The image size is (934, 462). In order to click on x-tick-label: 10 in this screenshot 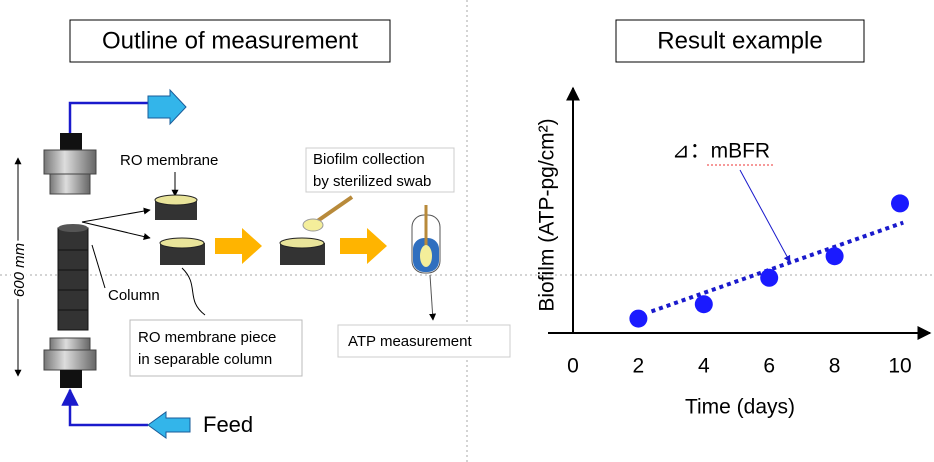, I will do `click(899, 366)`.